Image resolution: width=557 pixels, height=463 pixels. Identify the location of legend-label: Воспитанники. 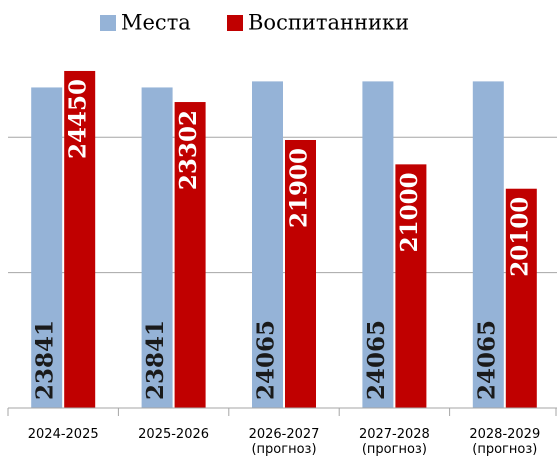
(328, 23).